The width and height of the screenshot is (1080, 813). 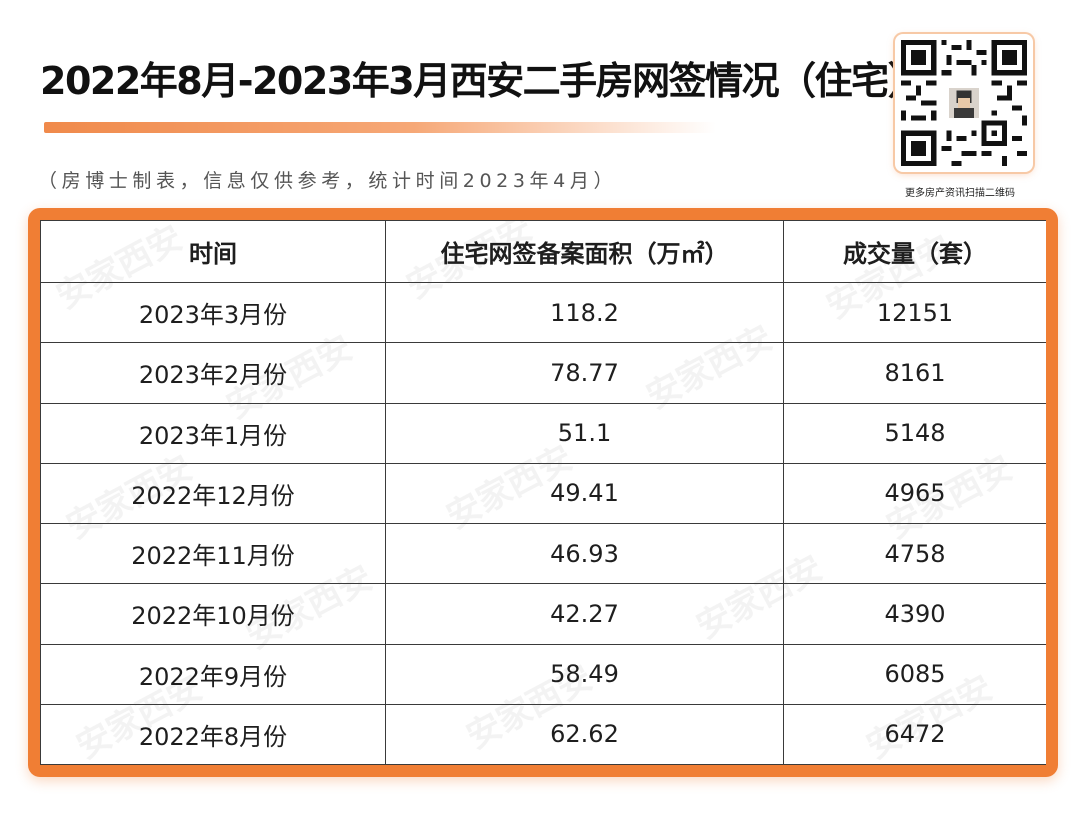 I want to click on table-row: 2022年12月份 49.41 4965, so click(x=543, y=493).